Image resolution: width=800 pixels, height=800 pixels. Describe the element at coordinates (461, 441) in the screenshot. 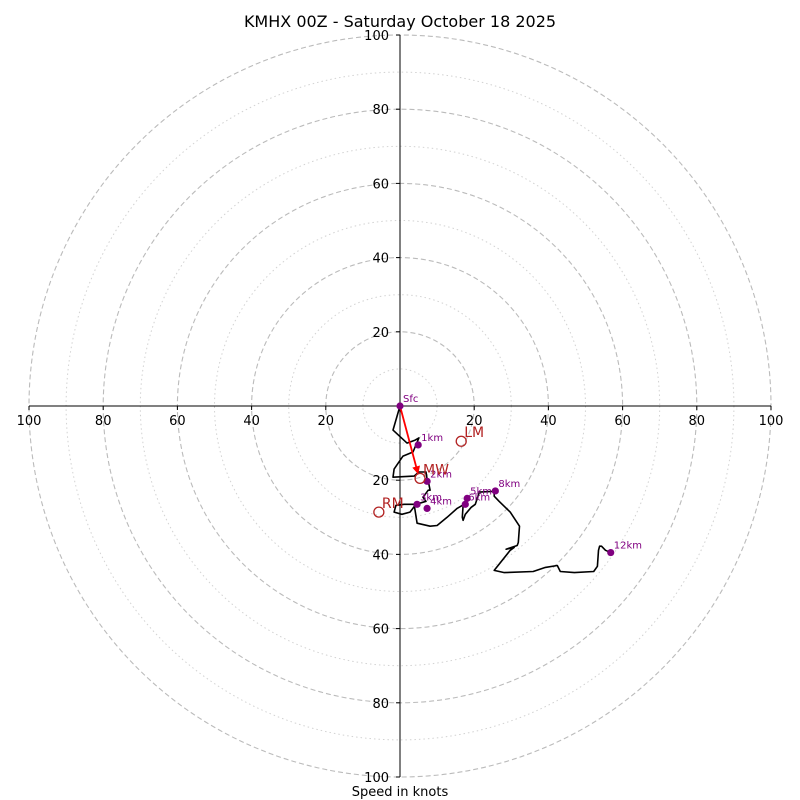

I see `storm-marker-LM` at that location.